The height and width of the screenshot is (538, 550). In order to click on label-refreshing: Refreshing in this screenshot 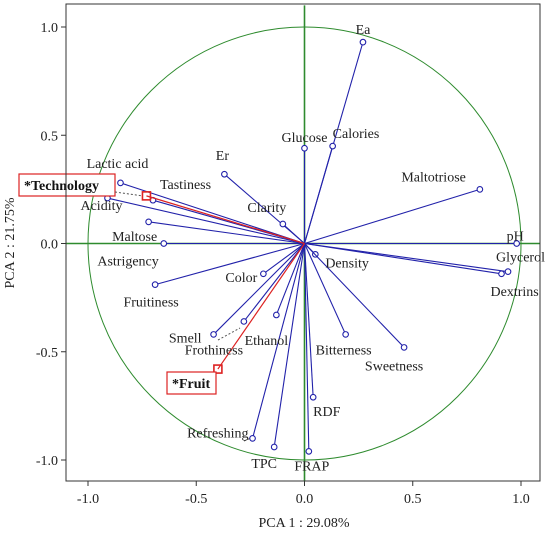, I will do `click(217, 433)`.